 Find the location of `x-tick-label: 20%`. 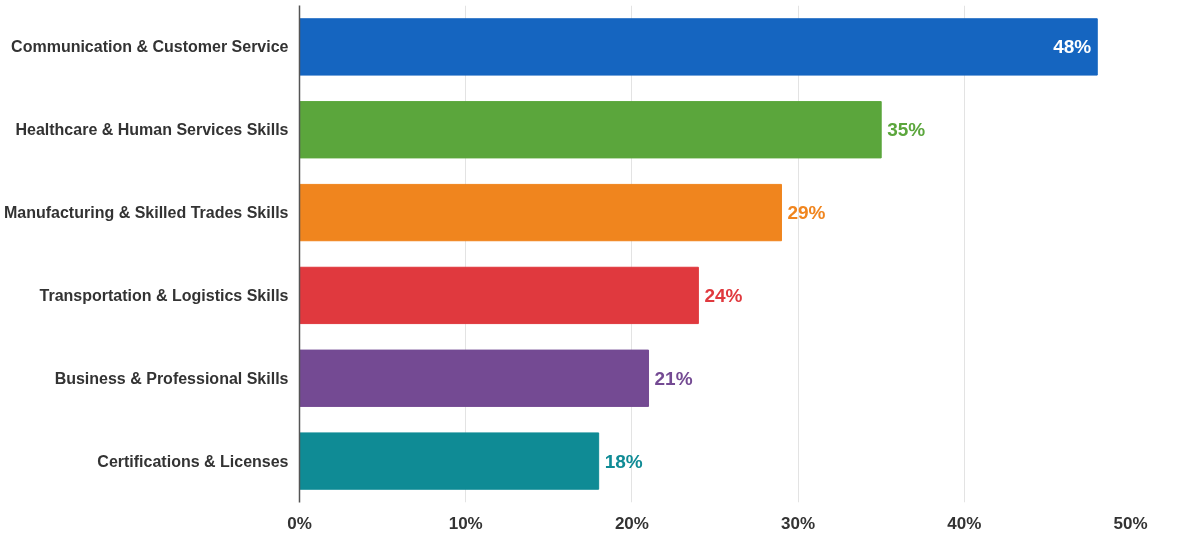

x-tick-label: 20% is located at coordinates (631, 523).